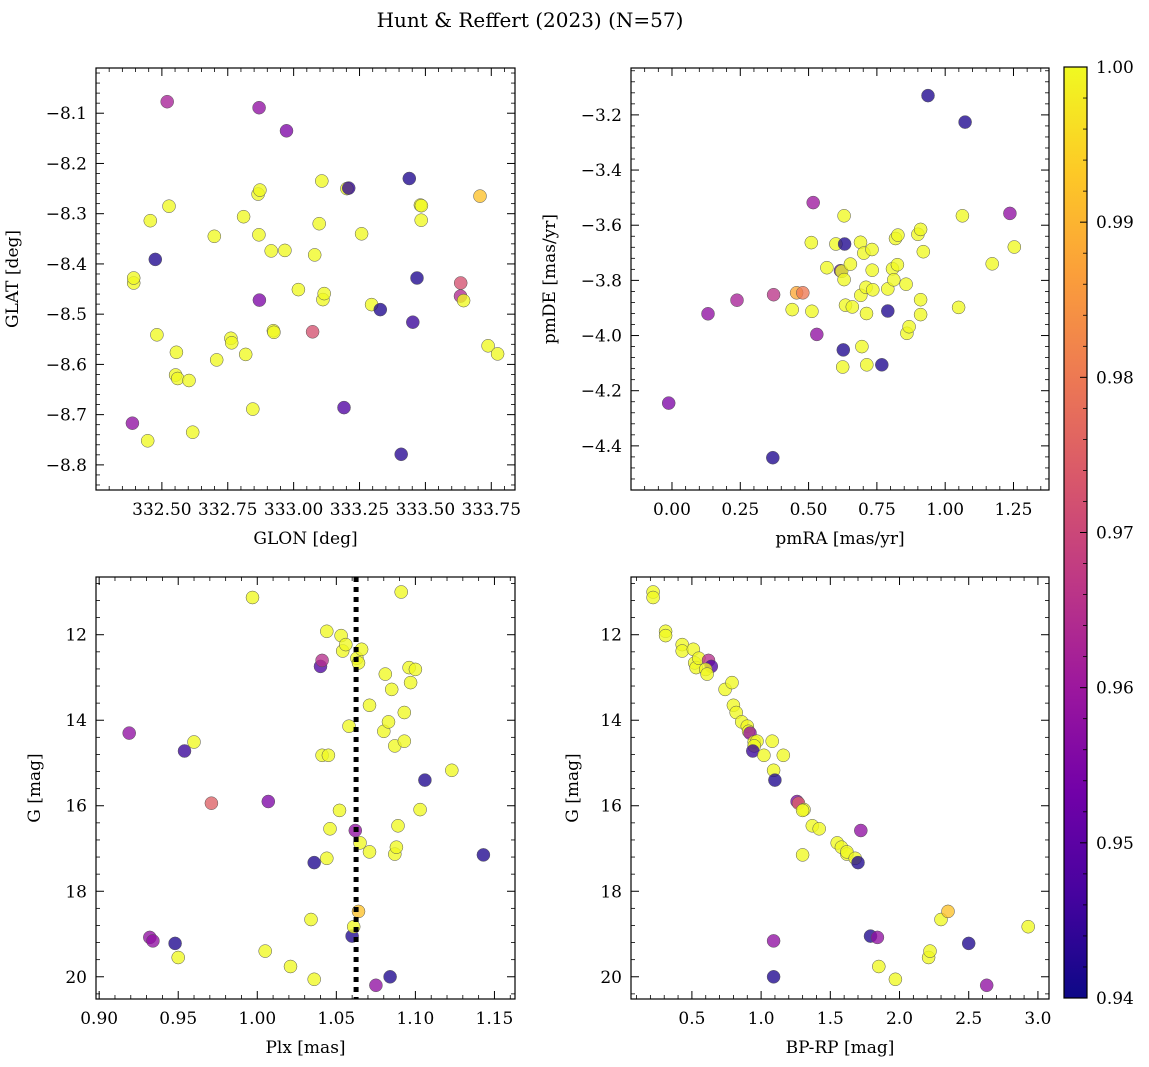  Describe the element at coordinates (491, 510) in the screenshot. I see `x-tick-label: 333.75` at that location.